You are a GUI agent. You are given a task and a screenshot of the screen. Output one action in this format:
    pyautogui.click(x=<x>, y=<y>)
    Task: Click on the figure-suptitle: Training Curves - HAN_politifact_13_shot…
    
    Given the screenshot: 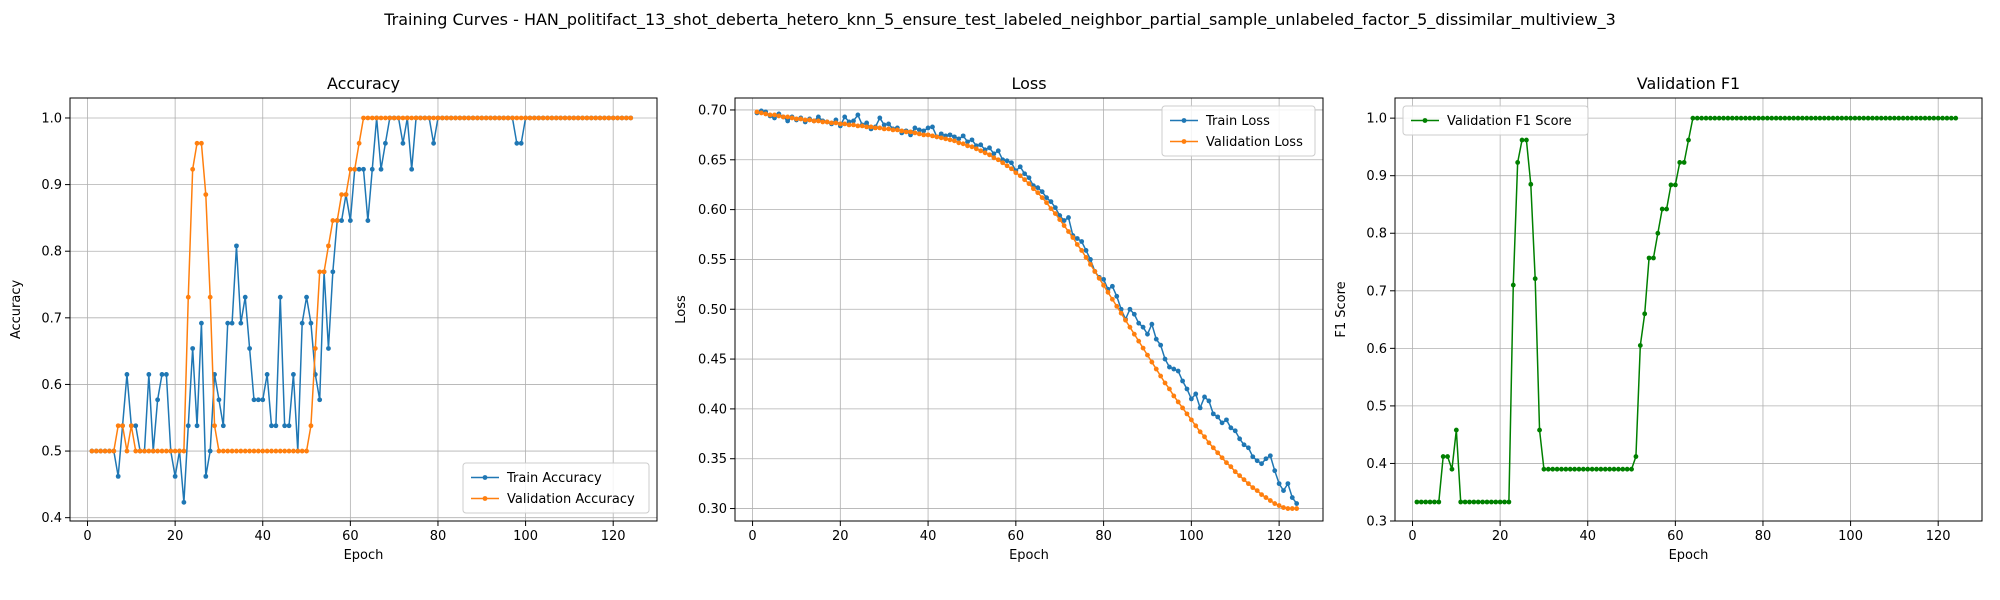 What is the action you would take?
    pyautogui.click(x=999, y=20)
    